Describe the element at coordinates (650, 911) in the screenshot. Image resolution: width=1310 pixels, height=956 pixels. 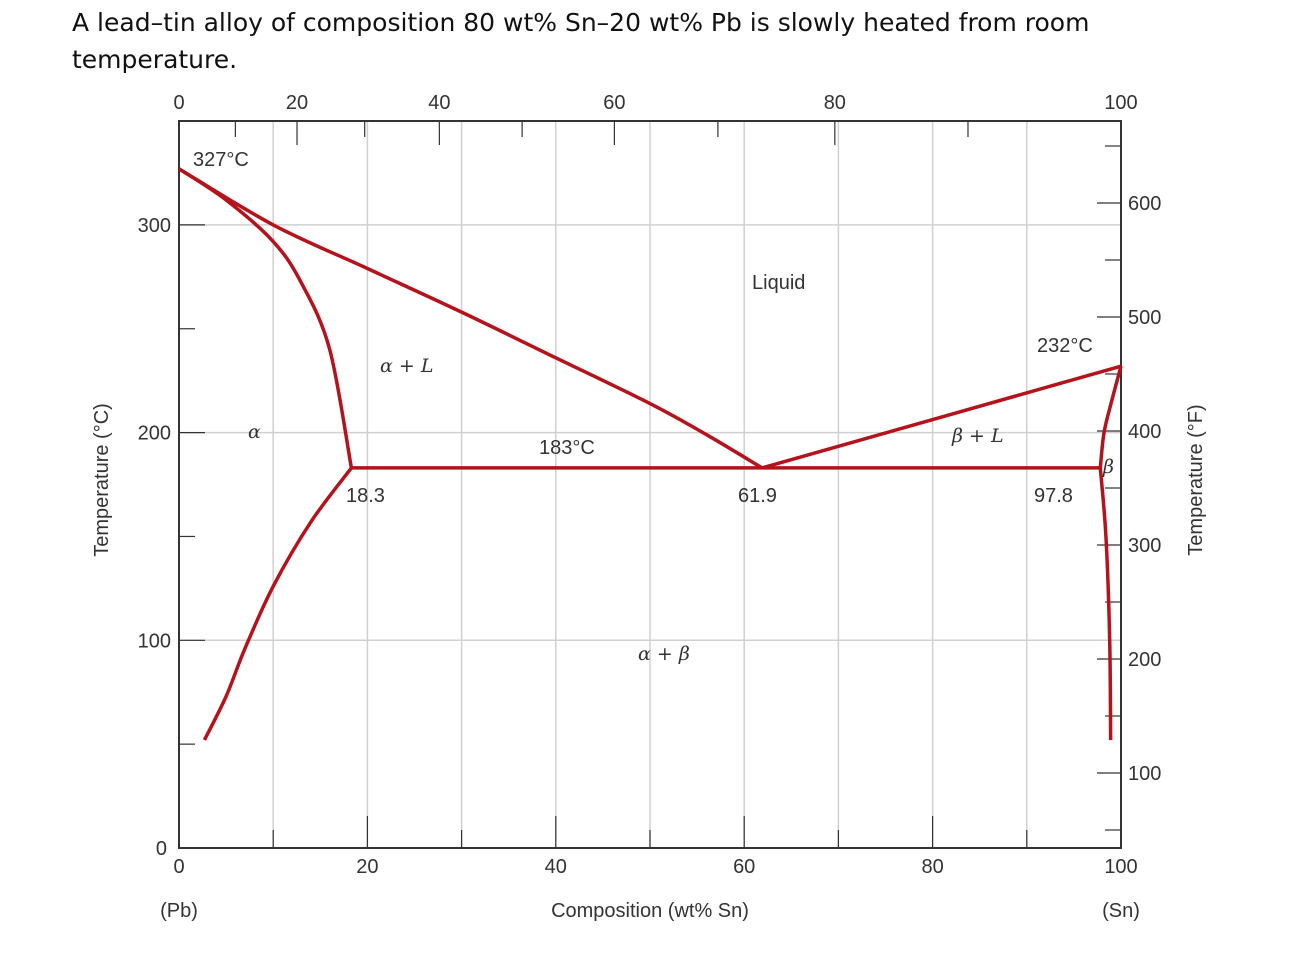
I see `x-axis-title: Composition (wt% Sn)` at that location.